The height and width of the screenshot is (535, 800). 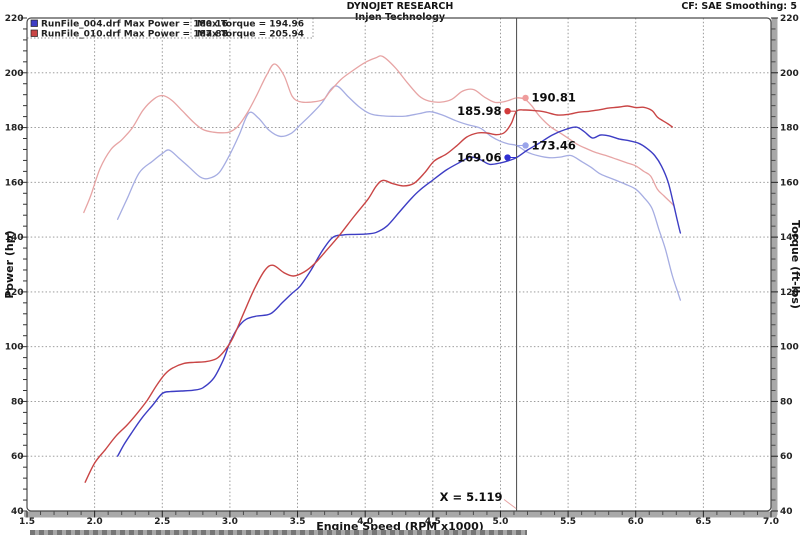 I want to click on power-tick-label: 120, so click(x=14, y=293).